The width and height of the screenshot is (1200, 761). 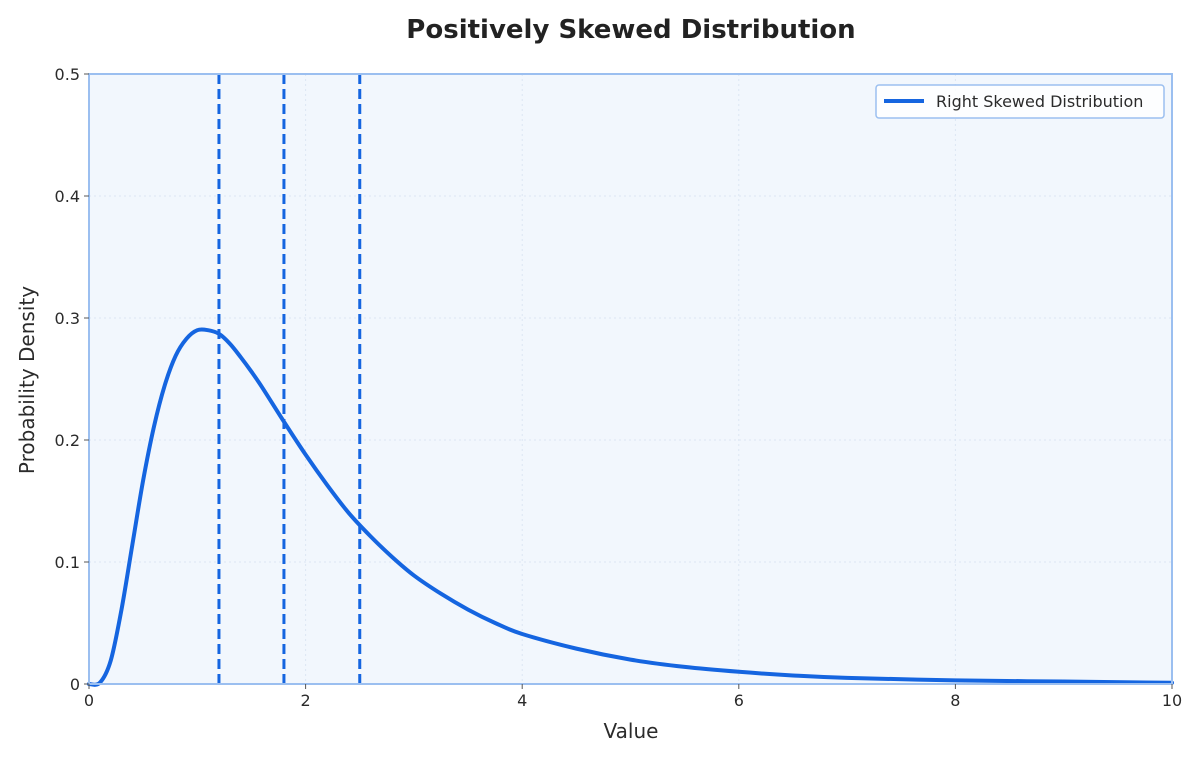 I want to click on x-tick-label-3: 6, so click(x=739, y=700).